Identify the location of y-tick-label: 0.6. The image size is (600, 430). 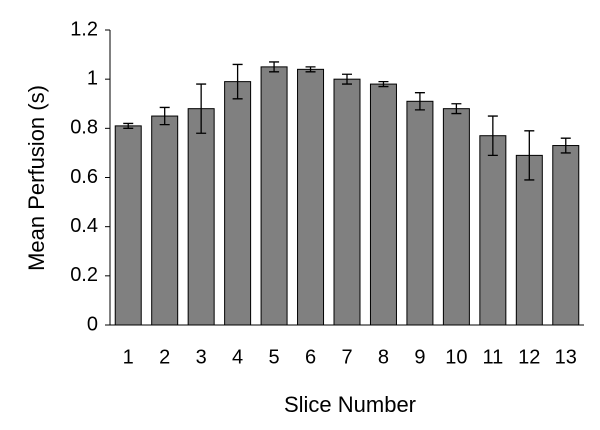
(84, 177).